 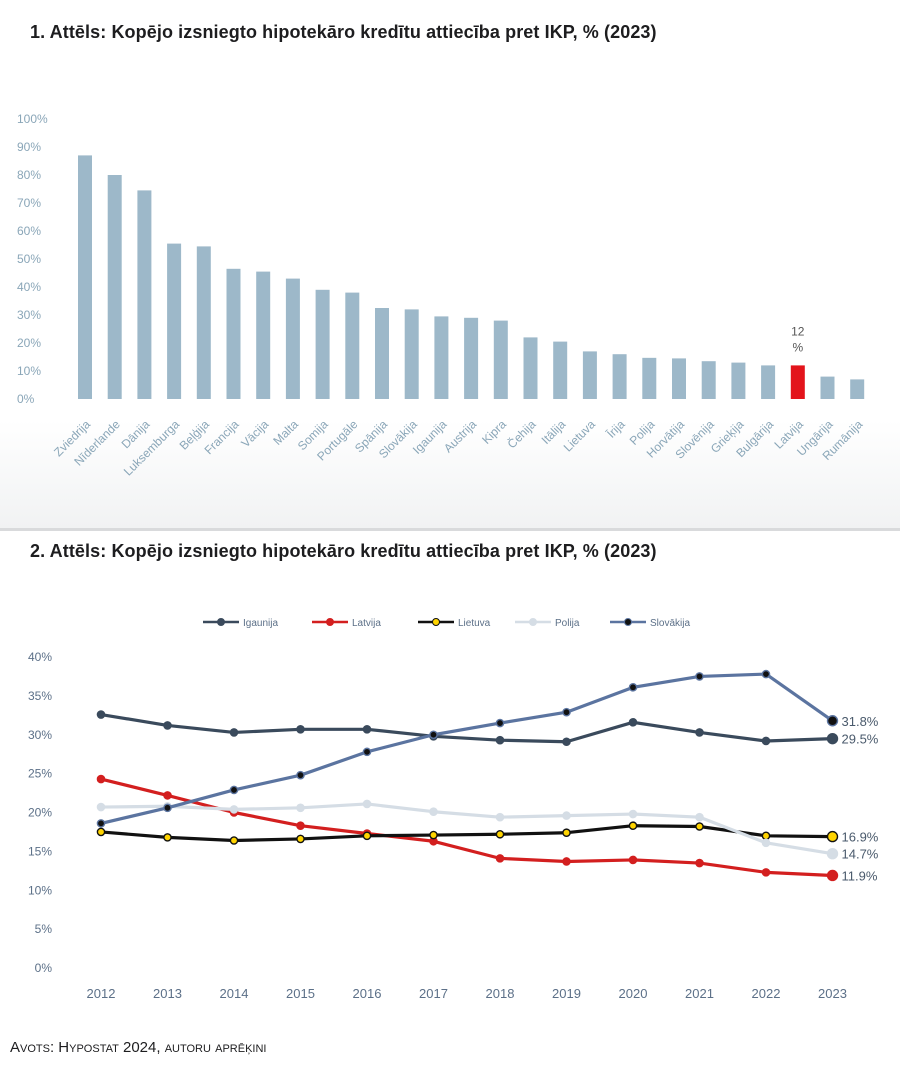 I want to click on point-igaunija-2012, so click(x=101, y=714).